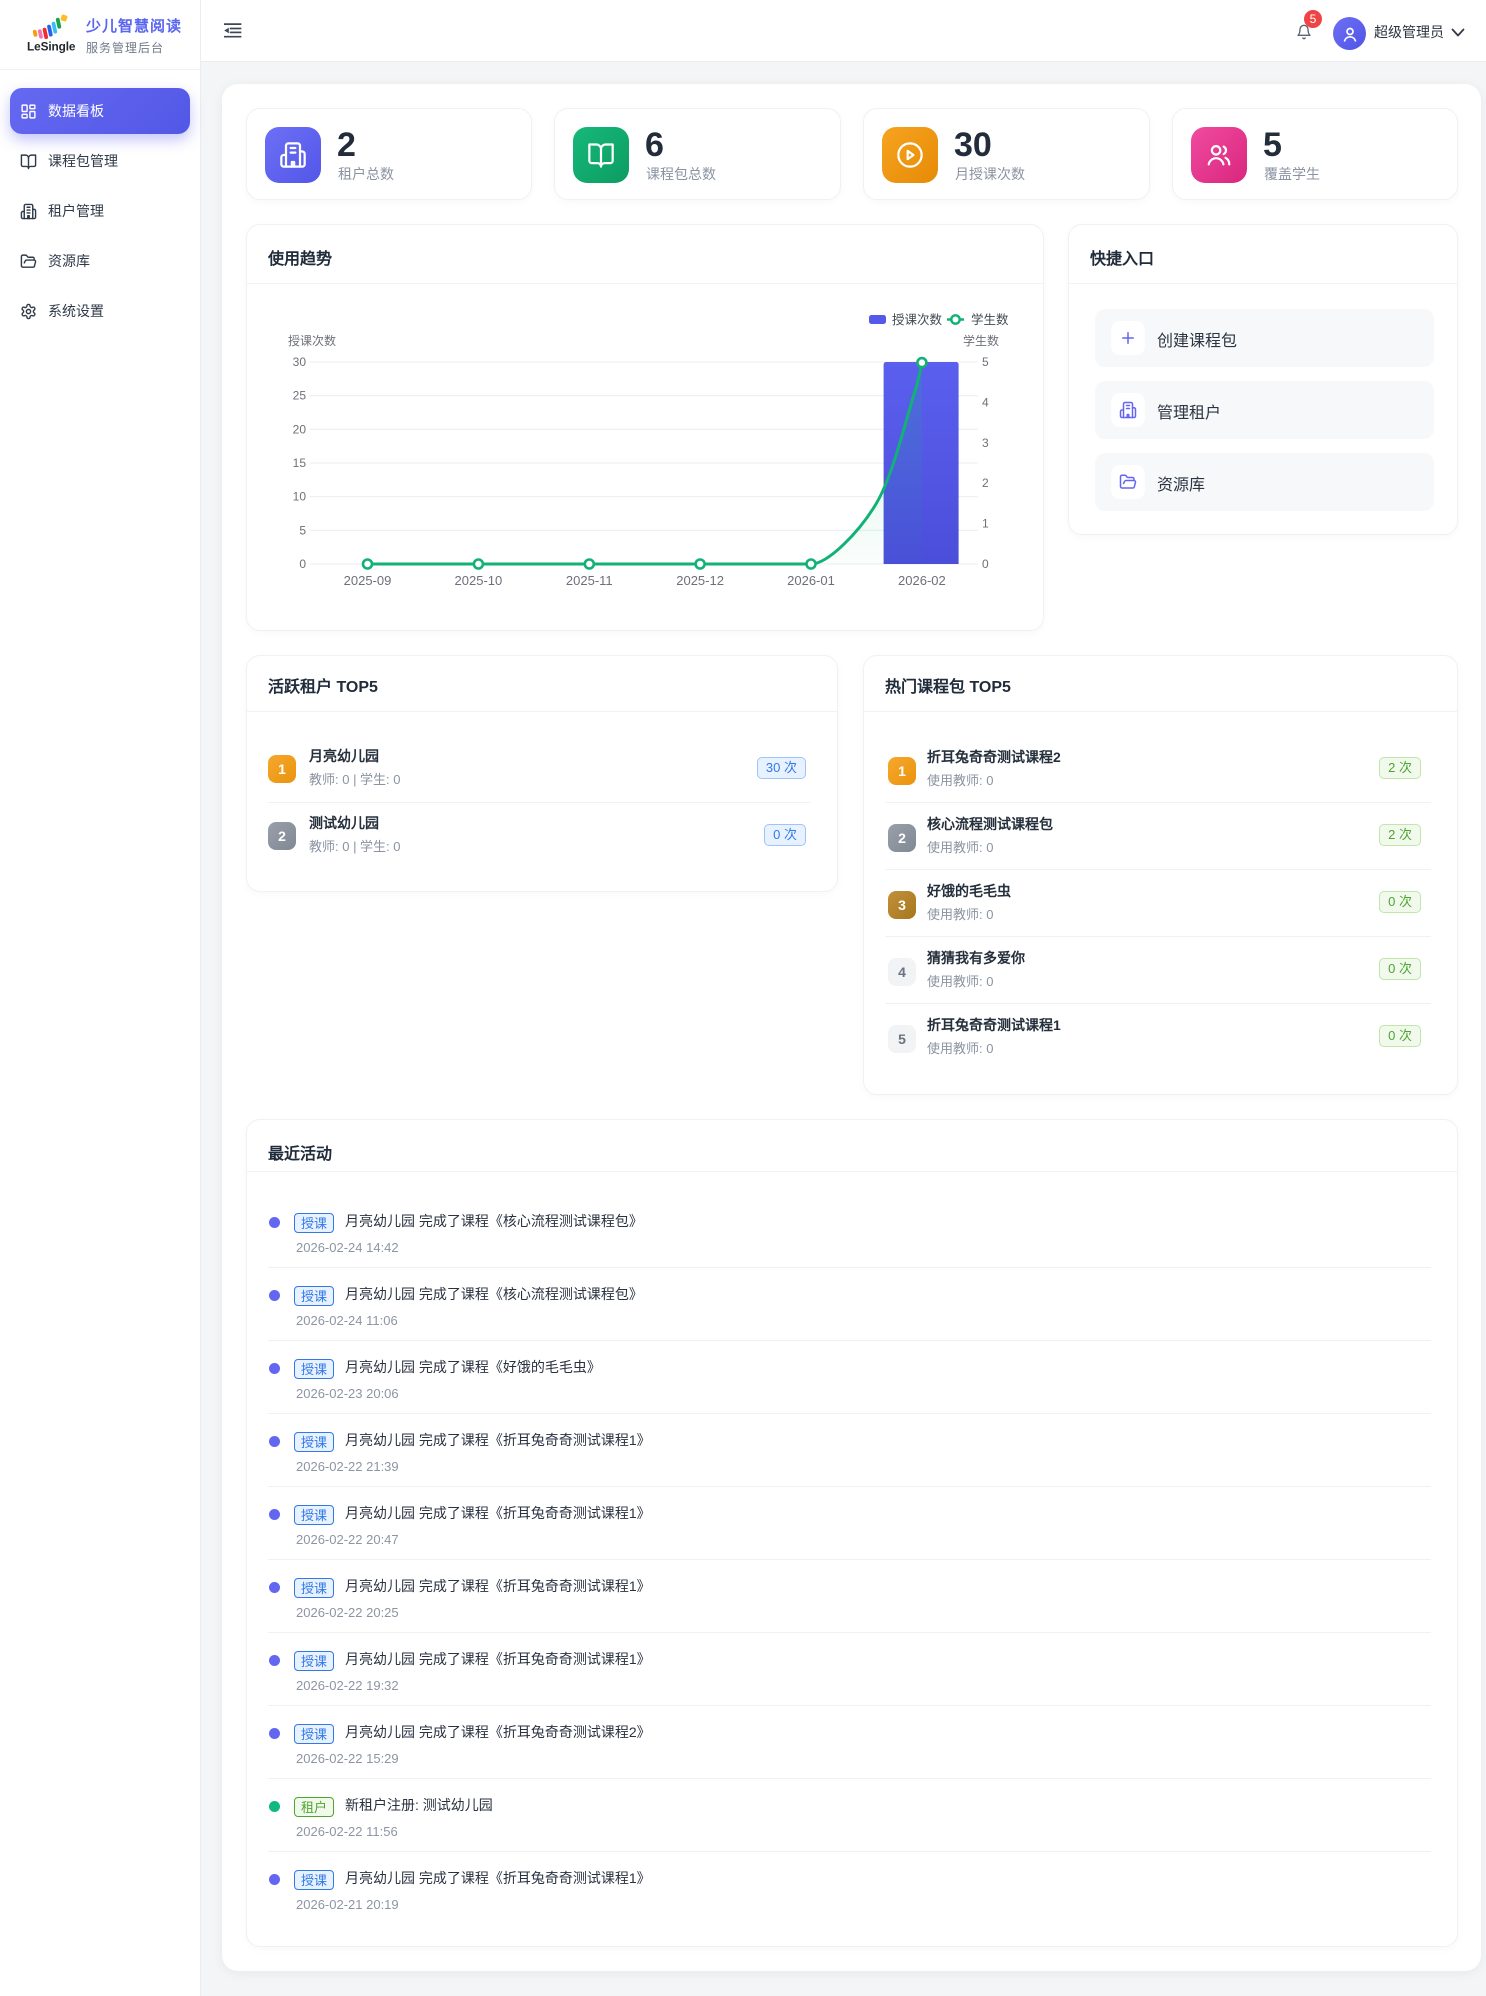 The image size is (1486, 1996). Describe the element at coordinates (479, 580) in the screenshot. I see `svg-text: 2025-10` at that location.